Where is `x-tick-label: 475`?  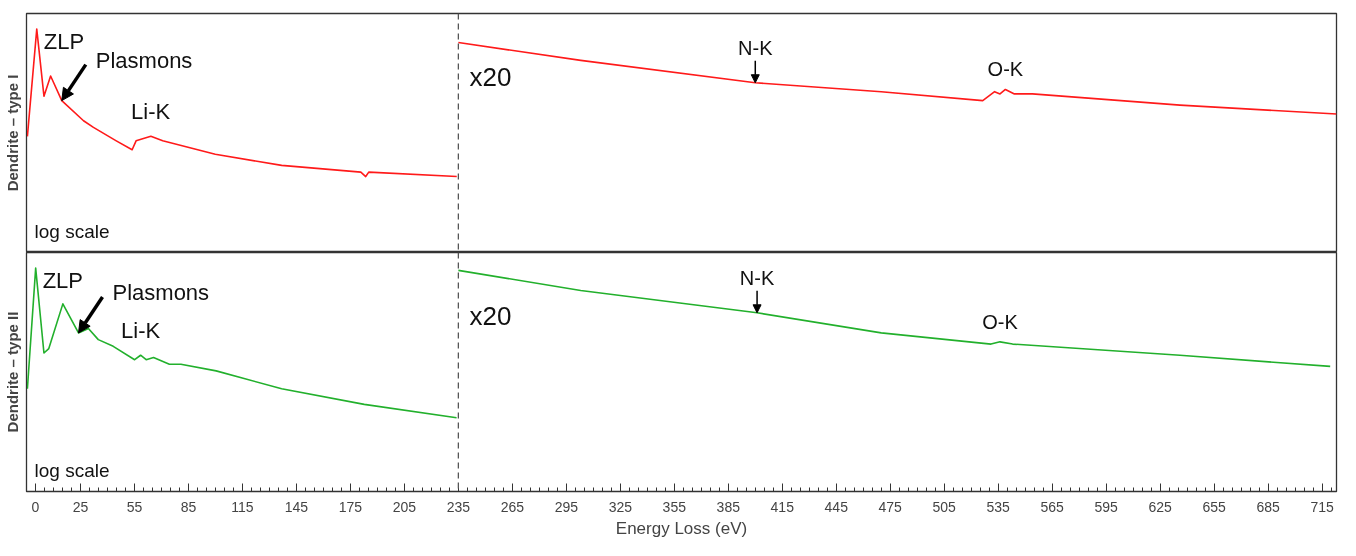
x-tick-label: 475 is located at coordinates (890, 506).